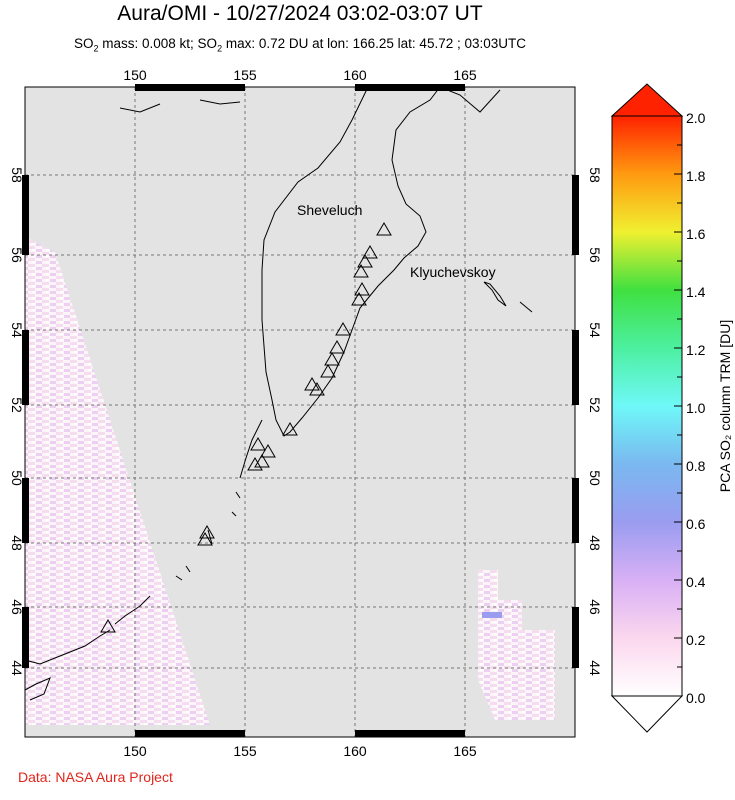 The image size is (735, 800). What do you see at coordinates (696, 408) in the screenshot?
I see `colorbar-tick-label: 1.0` at bounding box center [696, 408].